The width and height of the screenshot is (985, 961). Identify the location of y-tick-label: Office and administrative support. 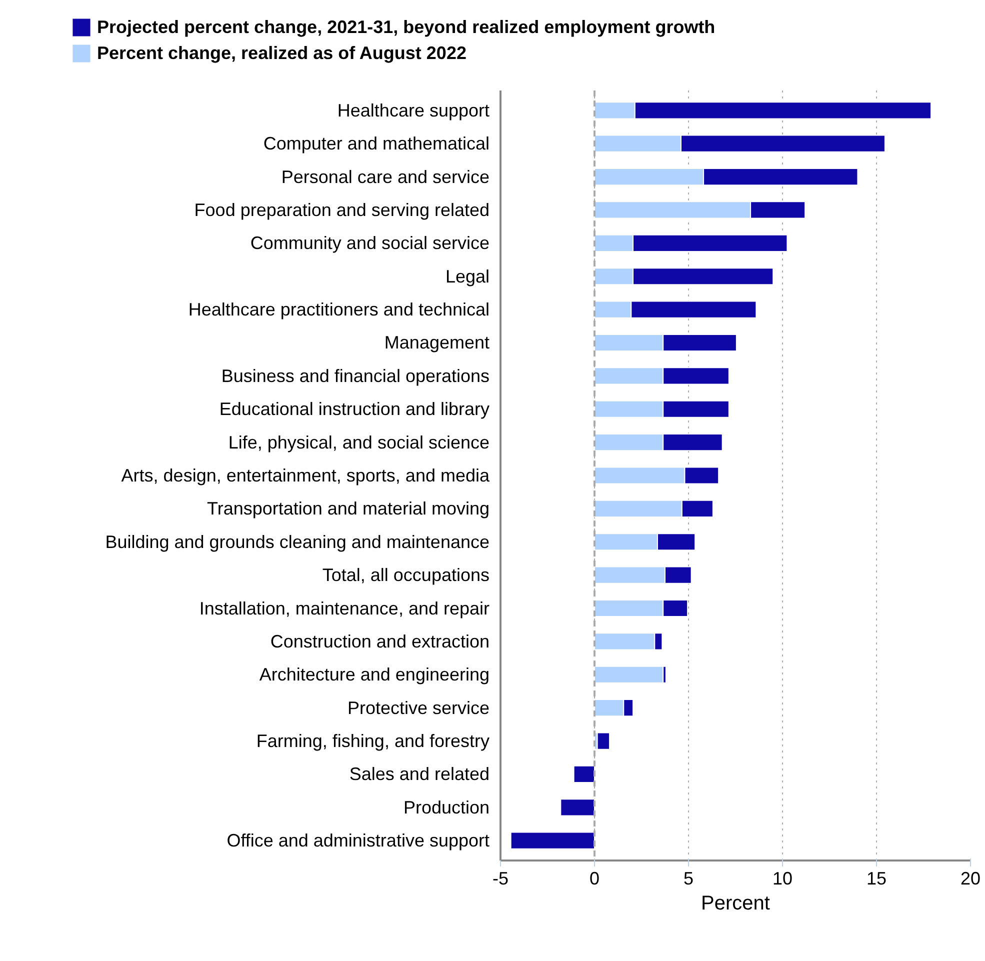
(358, 840).